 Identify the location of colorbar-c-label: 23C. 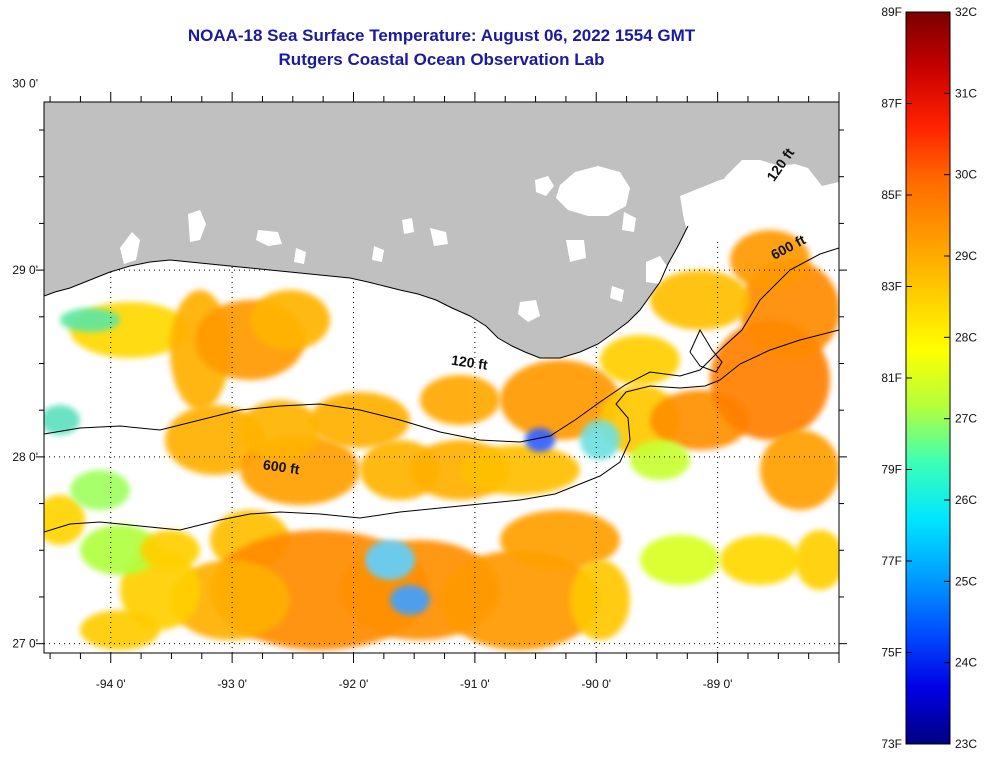
(966, 744).